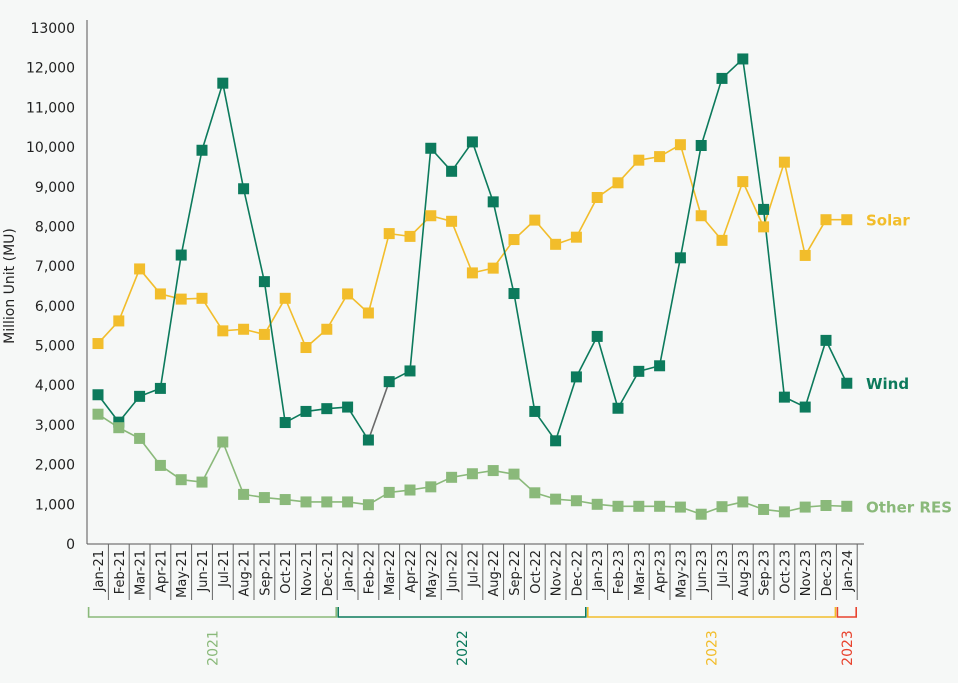 This screenshot has height=683, width=958. Describe the element at coordinates (245, 573) in the screenshot. I see `x-tick-label: Aug-21` at that location.